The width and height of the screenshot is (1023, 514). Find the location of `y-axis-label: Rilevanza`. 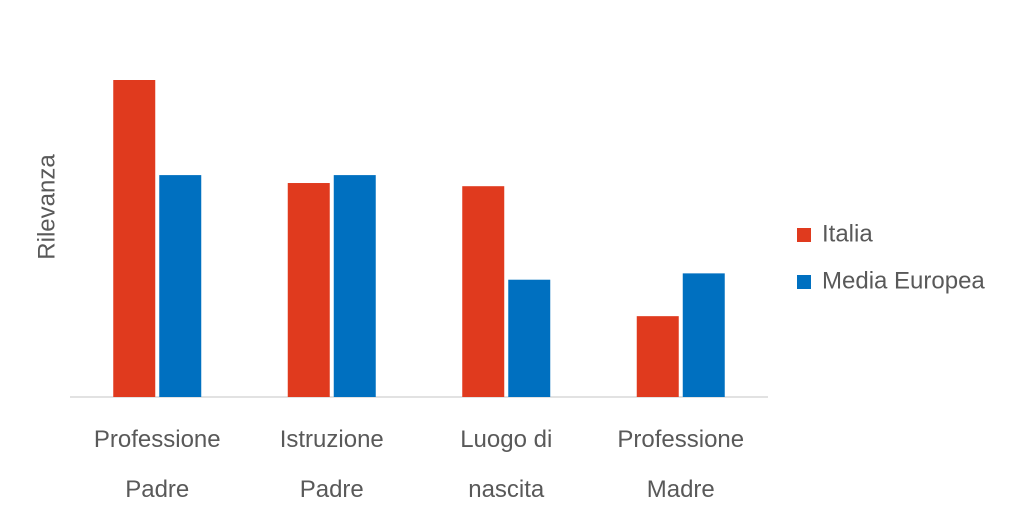

y-axis-label: Rilevanza is located at coordinates (46, 207).